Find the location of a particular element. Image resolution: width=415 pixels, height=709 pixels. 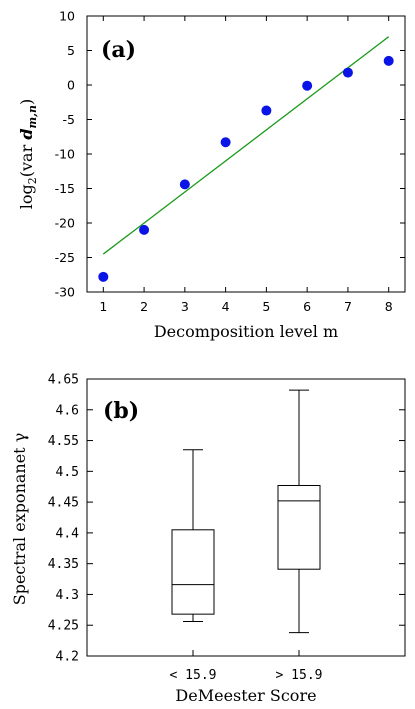

panel-a-y-tick-label: 10 is located at coordinates (67, 16).